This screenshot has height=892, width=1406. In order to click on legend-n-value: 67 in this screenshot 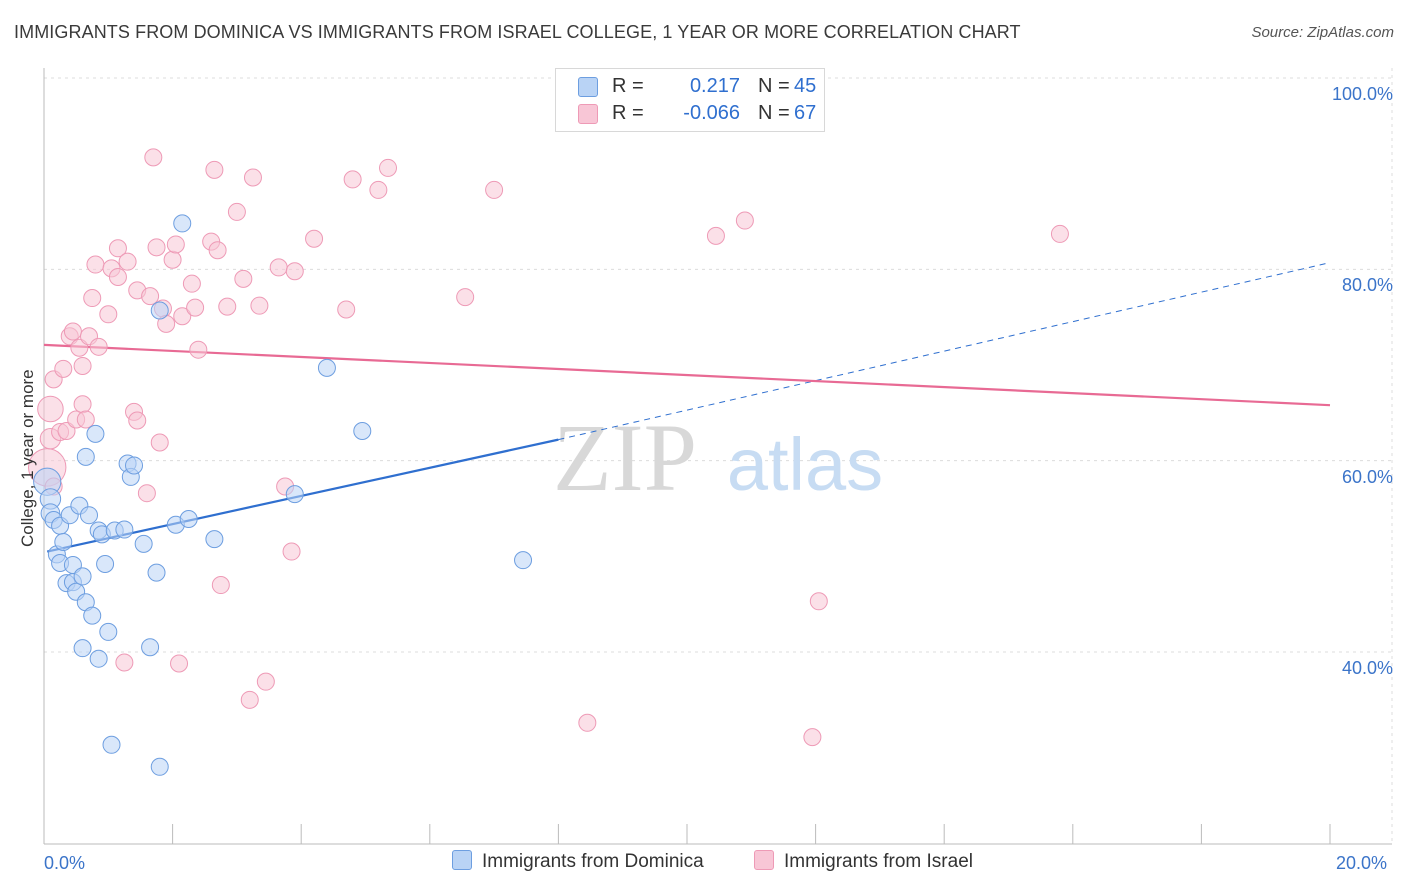, I will do `click(805, 113)`.